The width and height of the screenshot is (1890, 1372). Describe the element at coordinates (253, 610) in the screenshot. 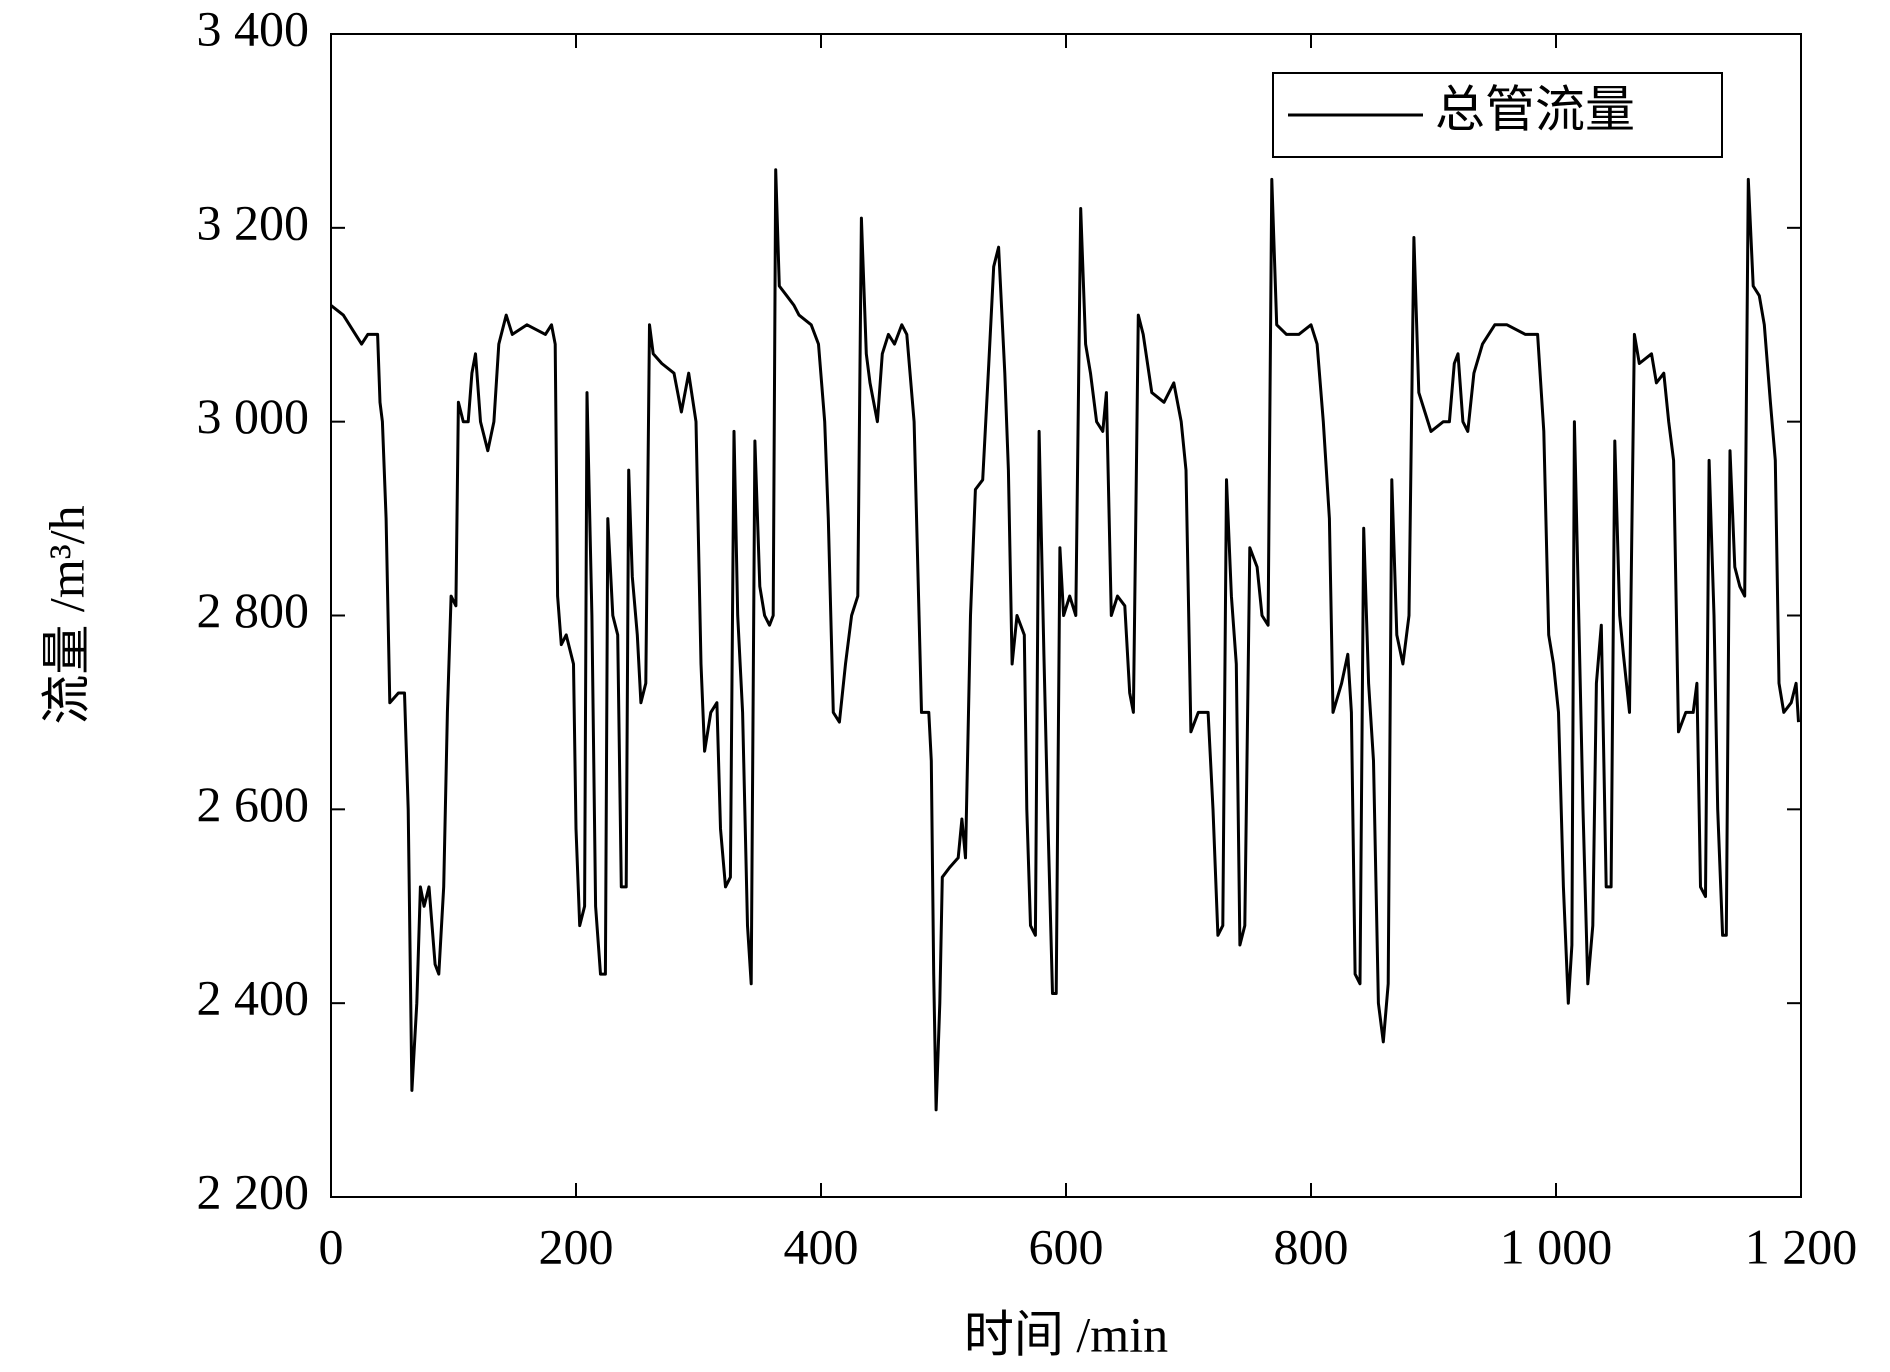

I see `y-tick-label: 2 800` at that location.